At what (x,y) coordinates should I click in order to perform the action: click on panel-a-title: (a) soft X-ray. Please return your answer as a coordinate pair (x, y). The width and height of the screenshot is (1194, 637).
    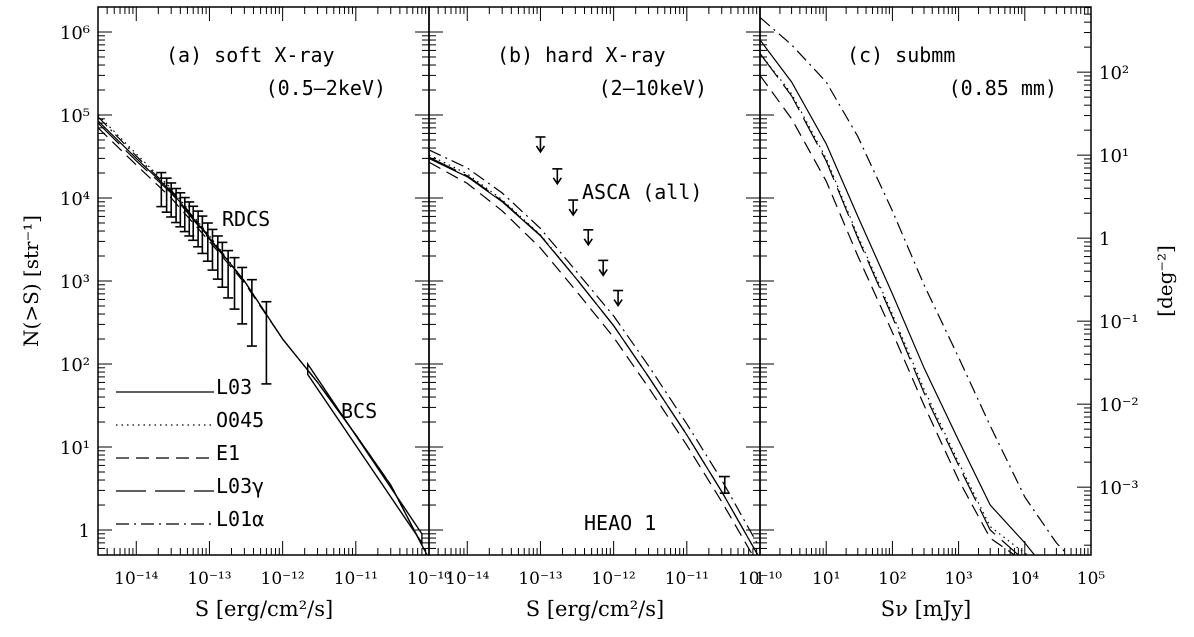
    Looking at the image, I should click on (250, 55).